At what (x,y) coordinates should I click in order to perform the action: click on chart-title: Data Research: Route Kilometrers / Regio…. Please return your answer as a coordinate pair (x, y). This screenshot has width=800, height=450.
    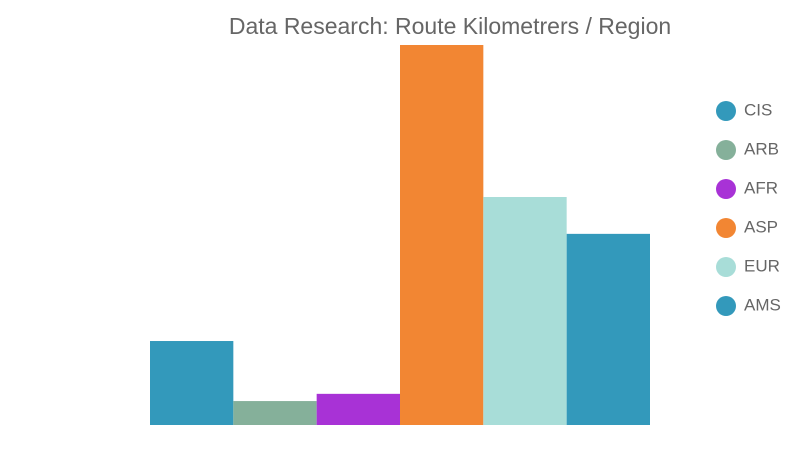
    Looking at the image, I should click on (450, 26).